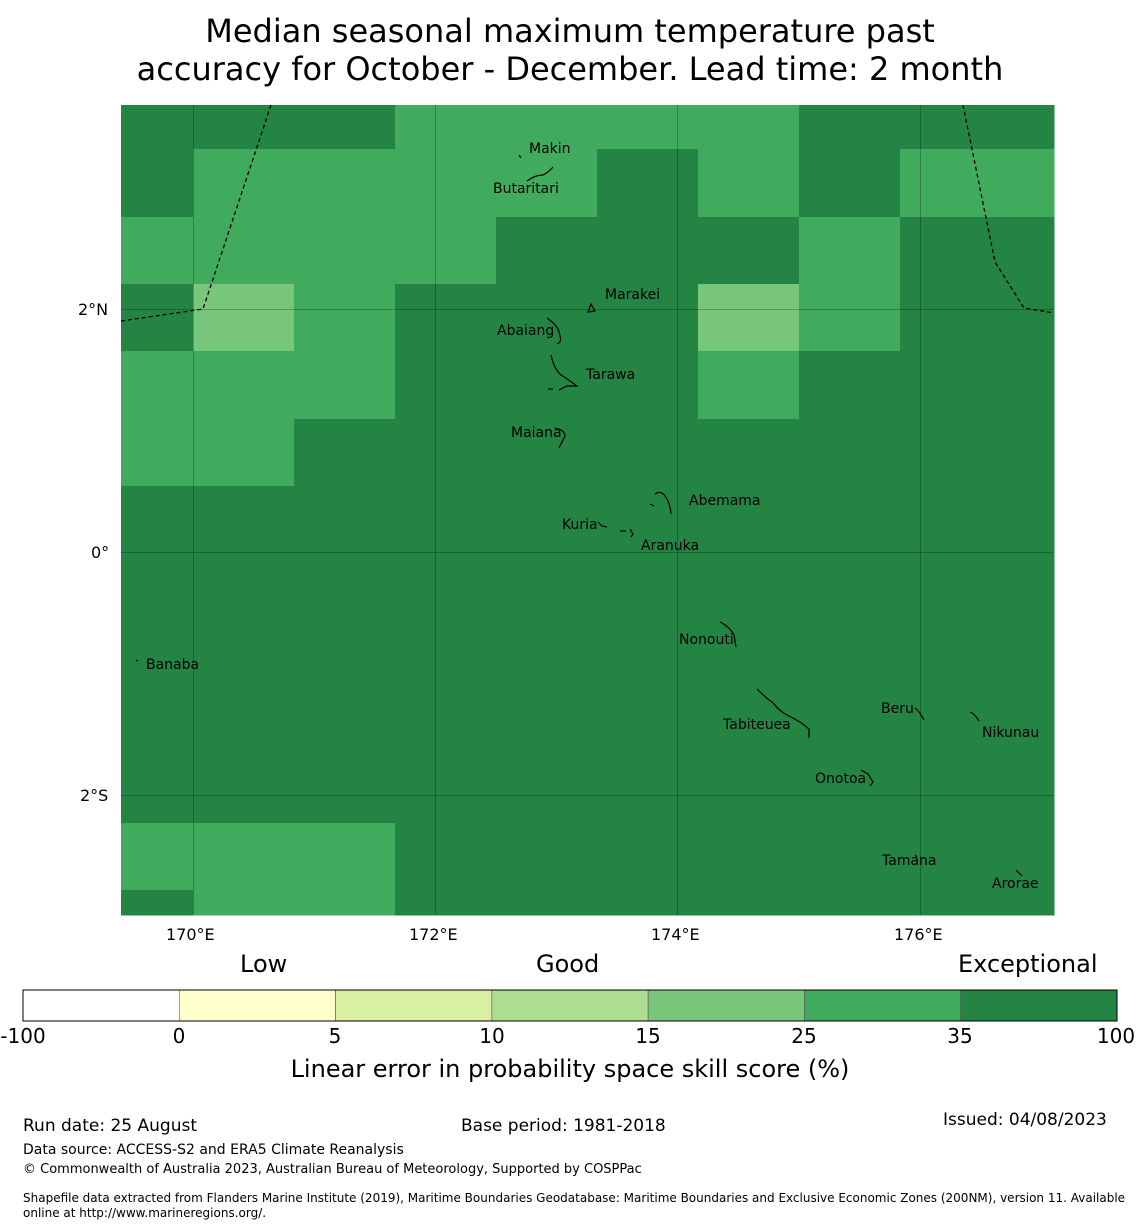  I want to click on lon-tick-170e: 170°E, so click(190, 934).